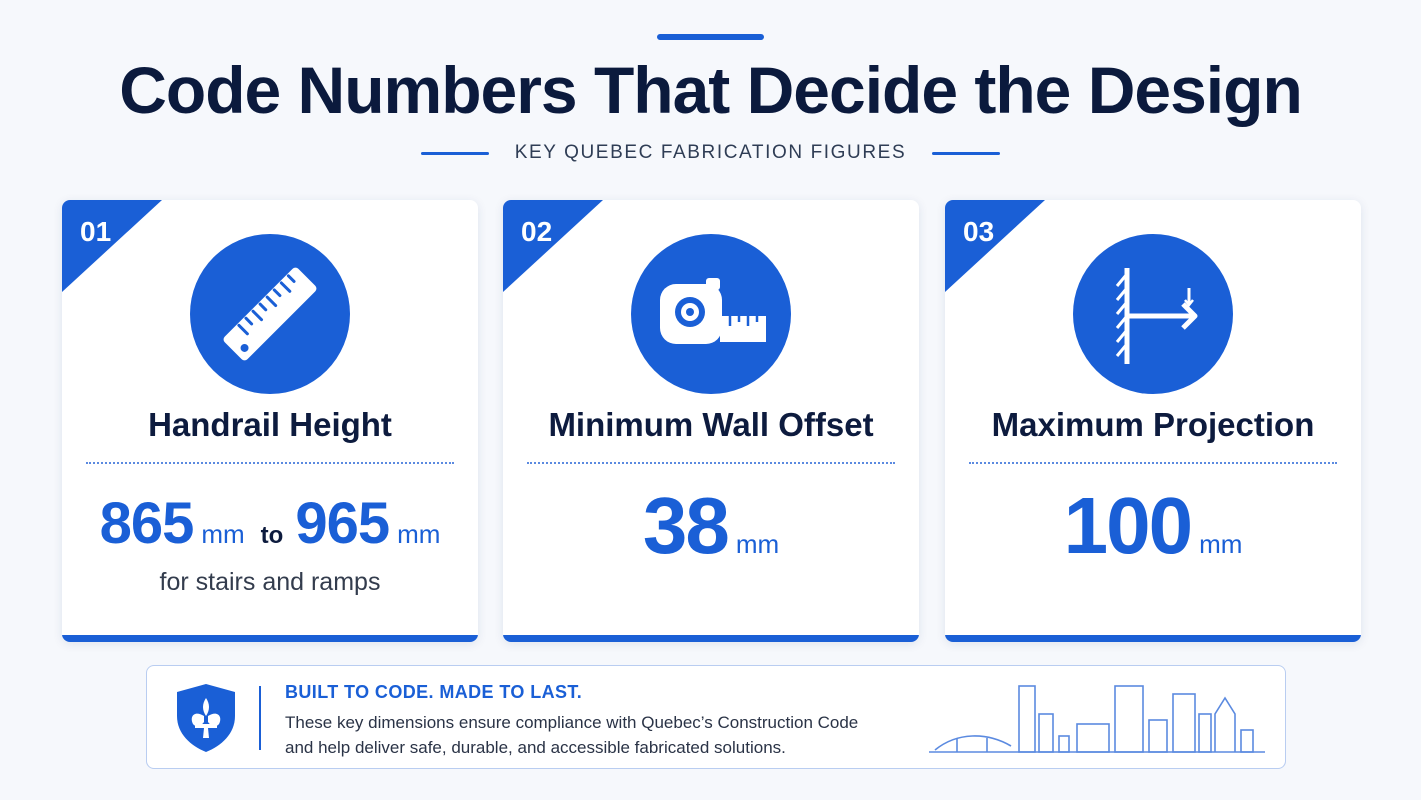  Describe the element at coordinates (434, 692) in the screenshot. I see `banner-heading: BUILT TO CODE. MADE TO LAST.` at that location.